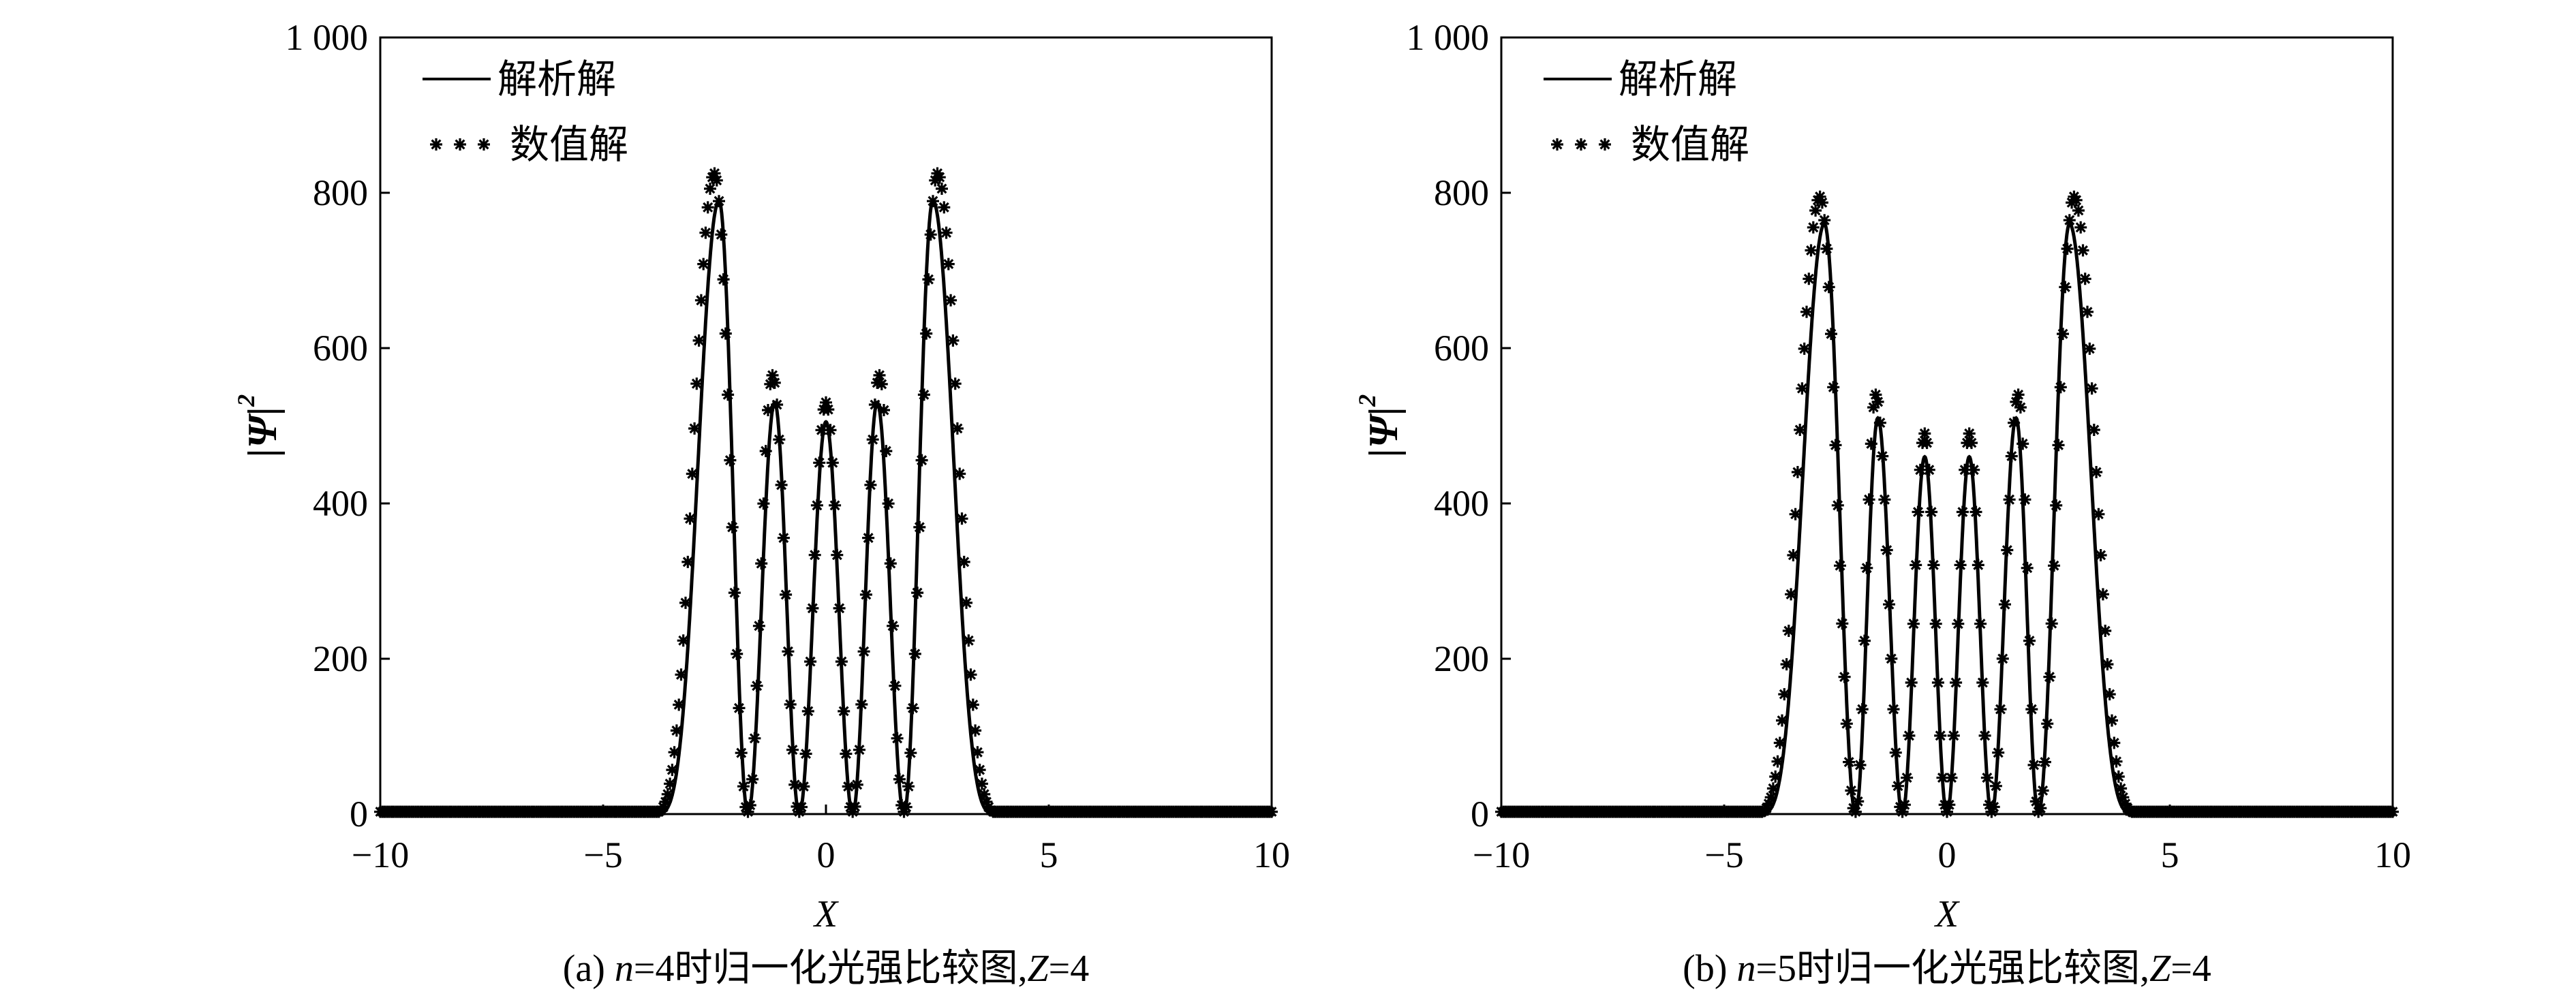 The height and width of the screenshot is (998, 2576). I want to click on legend: 解析解 数值解, so click(1647, 112).